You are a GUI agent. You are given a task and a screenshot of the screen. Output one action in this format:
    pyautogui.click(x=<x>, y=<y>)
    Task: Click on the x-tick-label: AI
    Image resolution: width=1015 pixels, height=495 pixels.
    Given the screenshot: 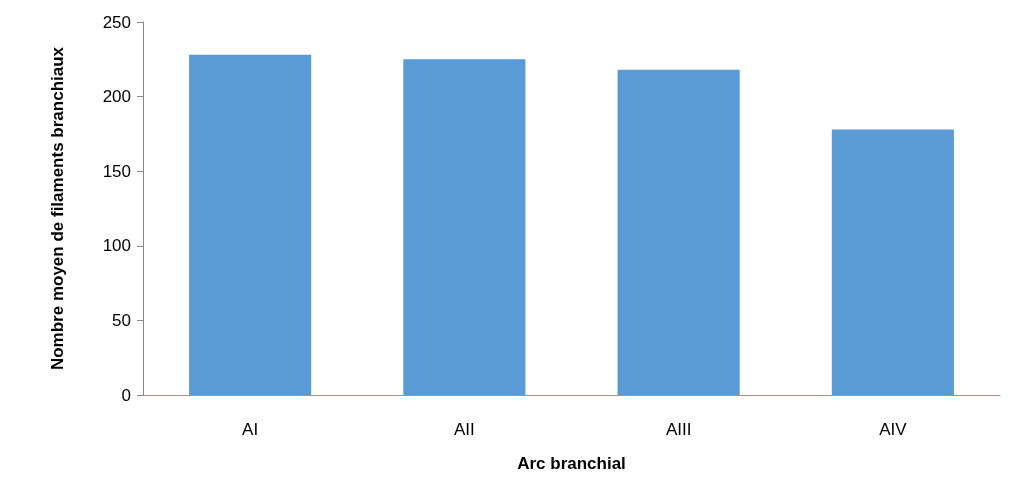 What is the action you would take?
    pyautogui.click(x=250, y=429)
    